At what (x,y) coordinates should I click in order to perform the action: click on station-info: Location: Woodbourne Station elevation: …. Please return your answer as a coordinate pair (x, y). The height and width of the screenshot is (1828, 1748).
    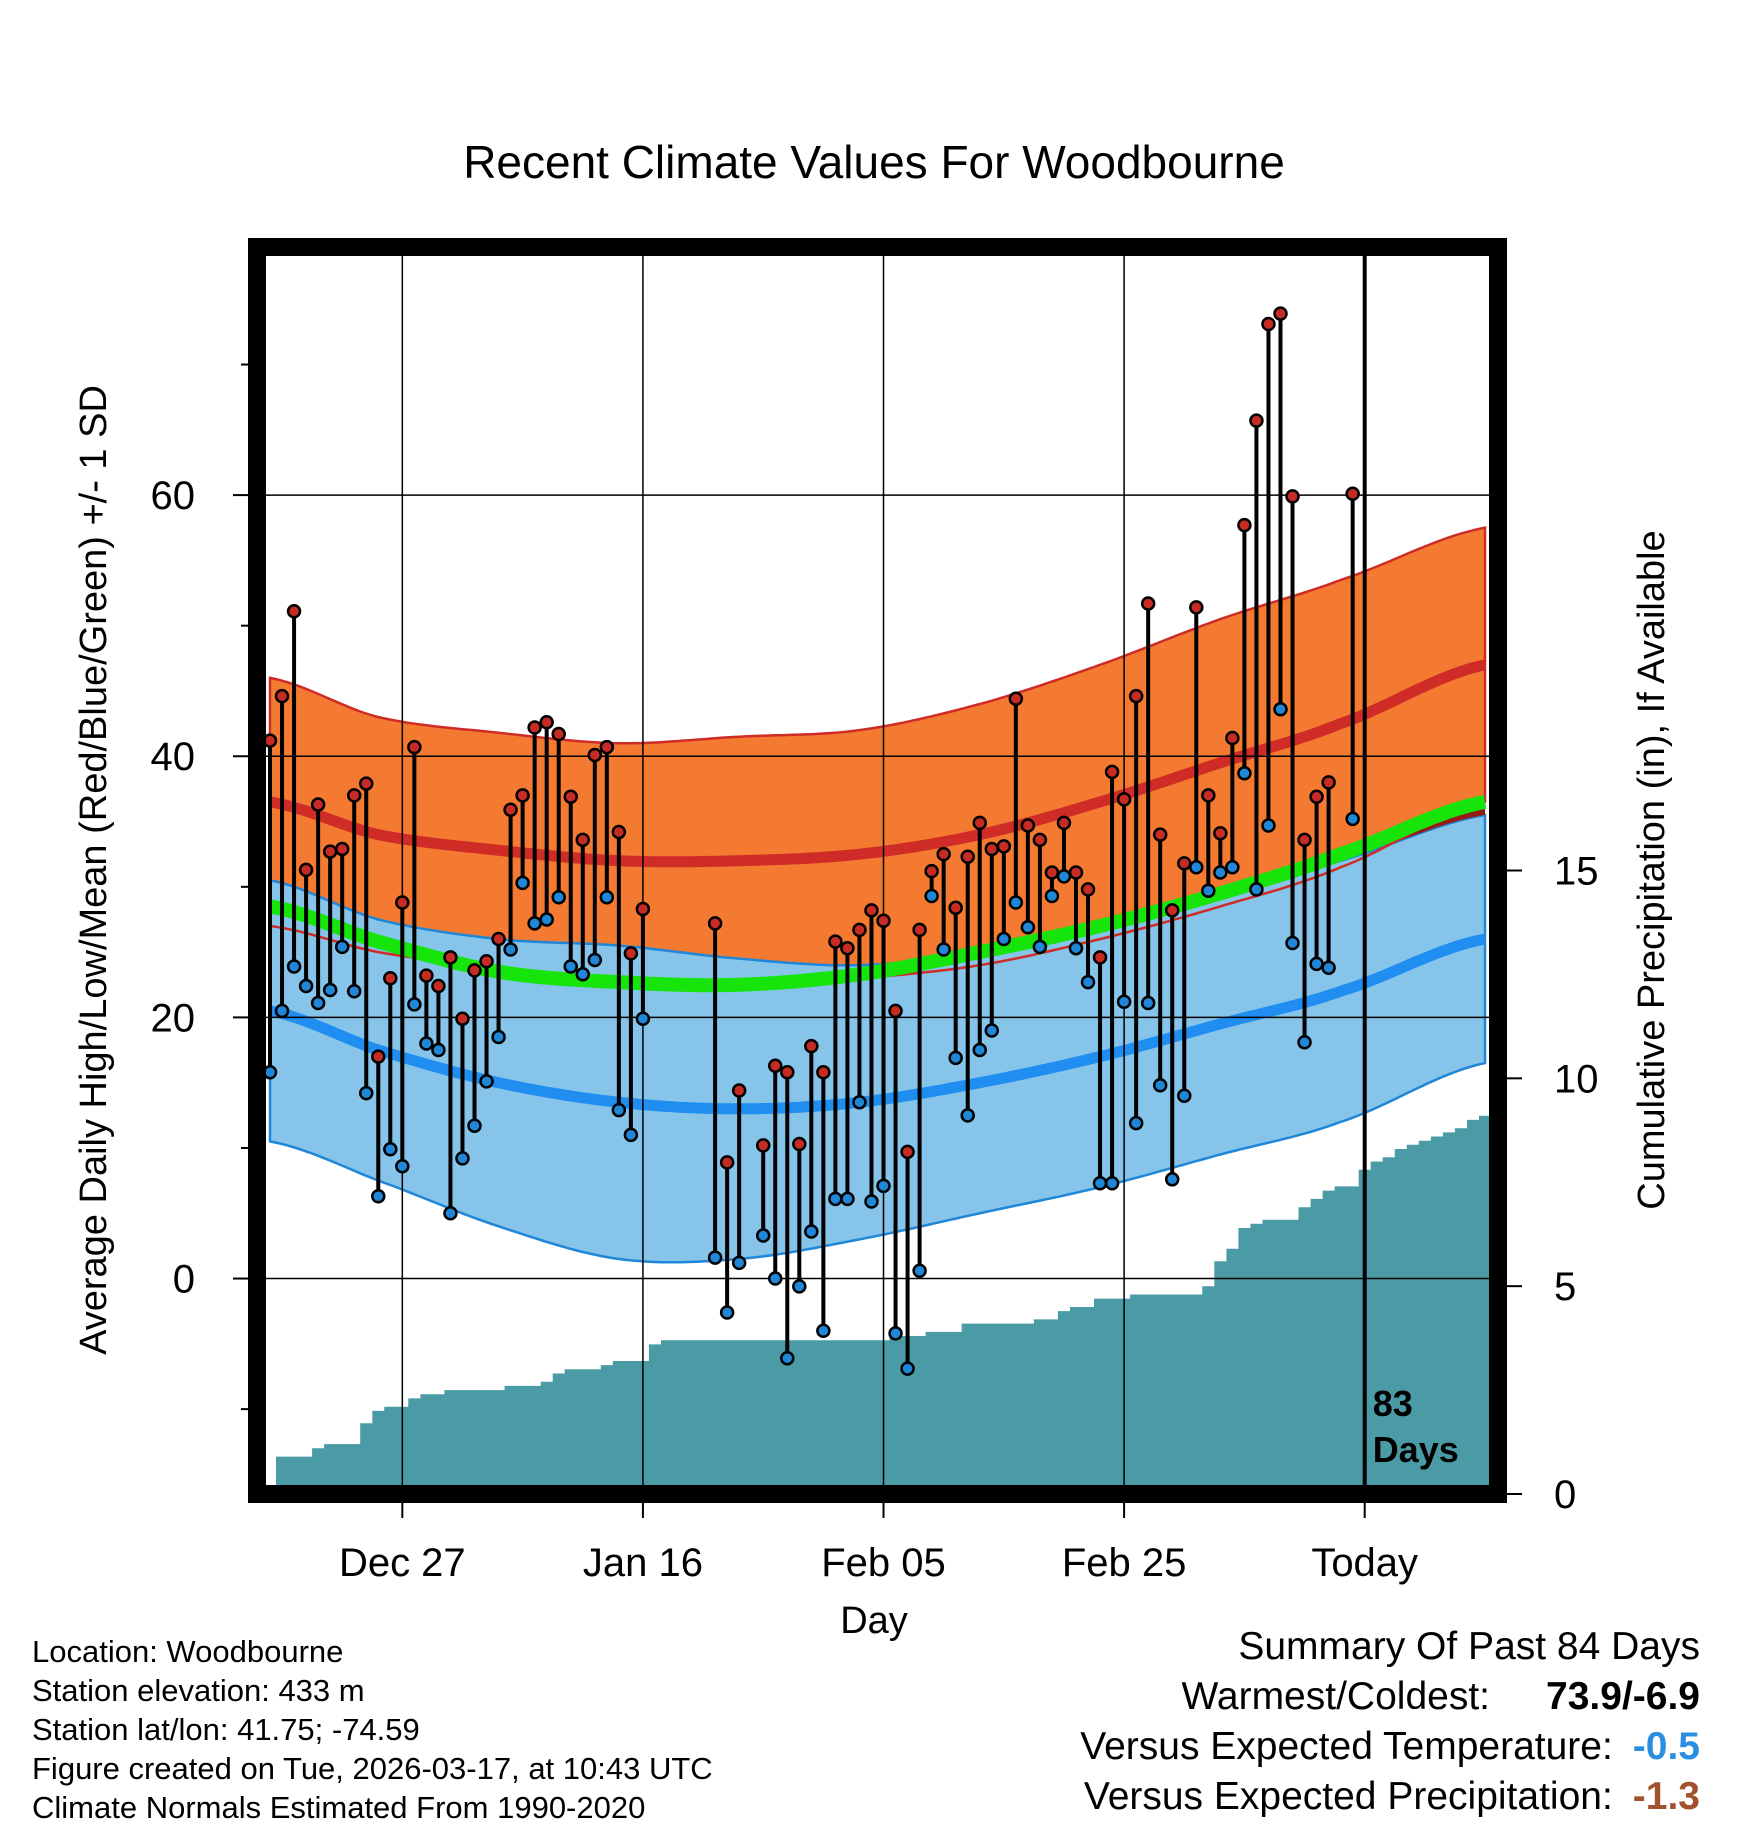
    Looking at the image, I should click on (372, 1729).